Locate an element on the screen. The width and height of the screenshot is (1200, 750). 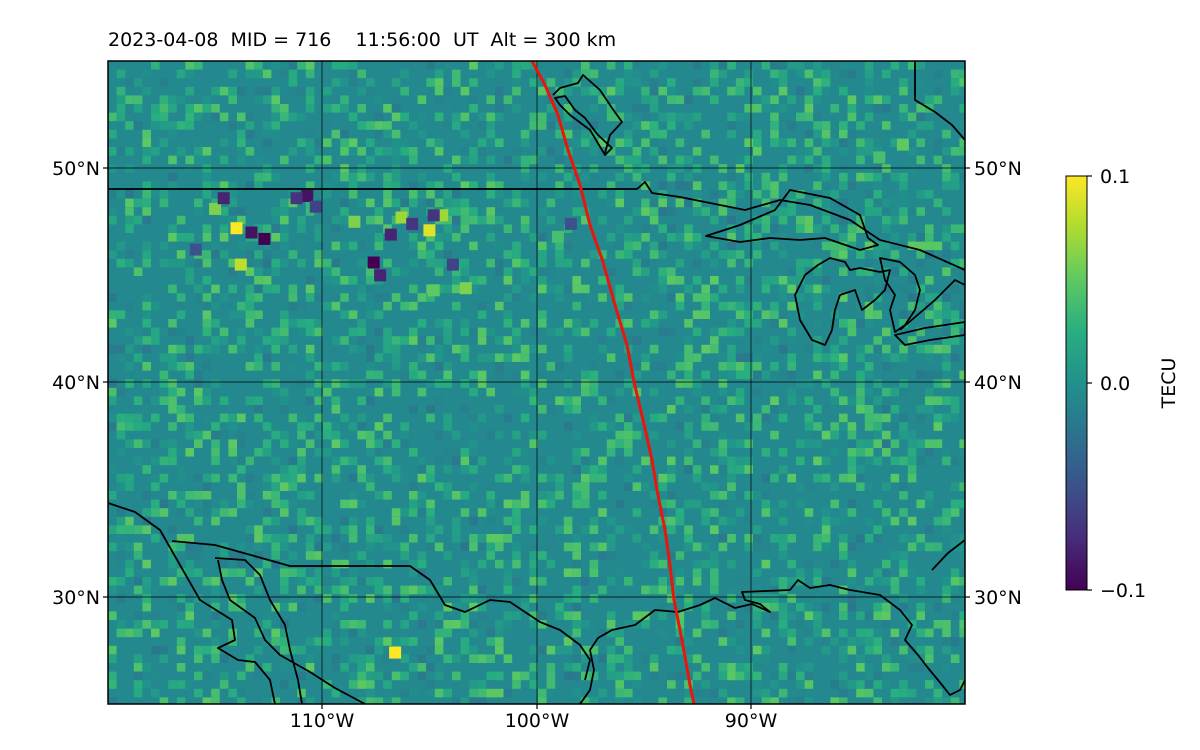
tec-anomaly-cell is located at coordinates (570, 223).